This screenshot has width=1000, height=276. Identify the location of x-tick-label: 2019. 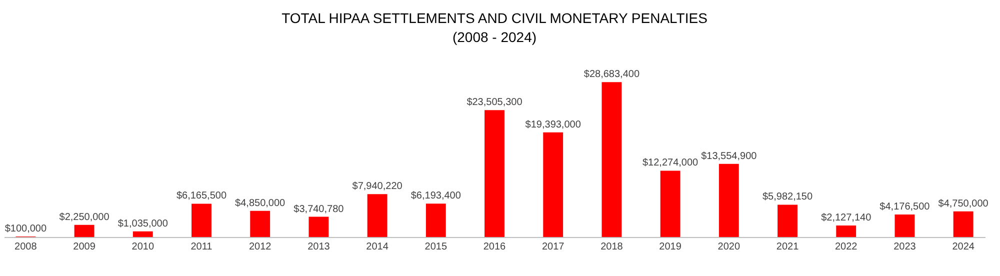
(670, 247).